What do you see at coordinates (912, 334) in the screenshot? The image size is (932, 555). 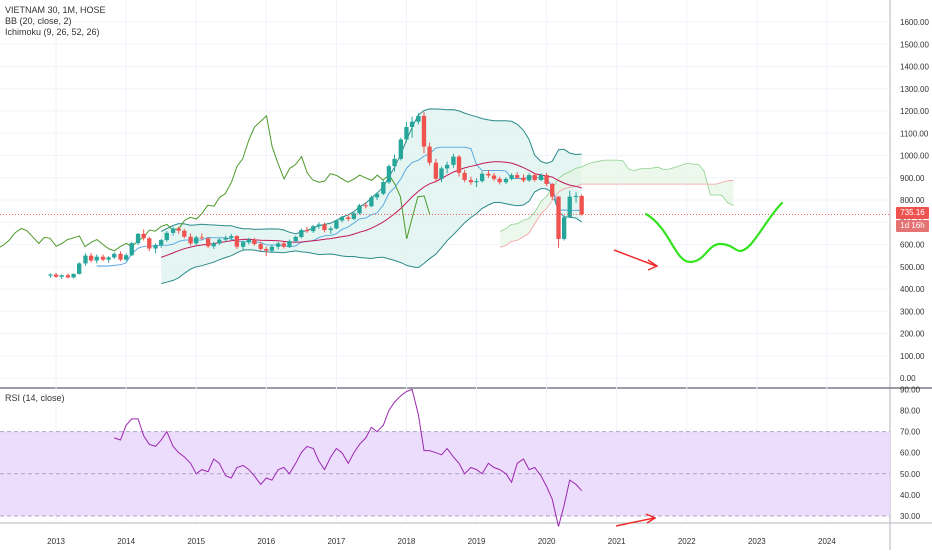 I see `price-tick-label: 200.00` at bounding box center [912, 334].